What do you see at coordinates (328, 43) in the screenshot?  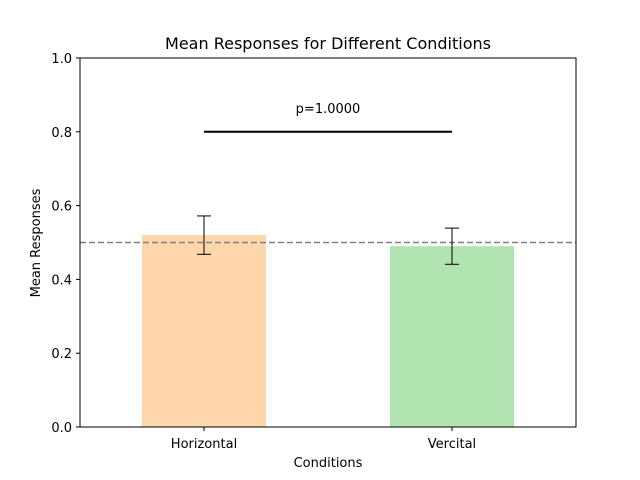 I see `chart-title: Mean Responses for Different Conditions` at bounding box center [328, 43].